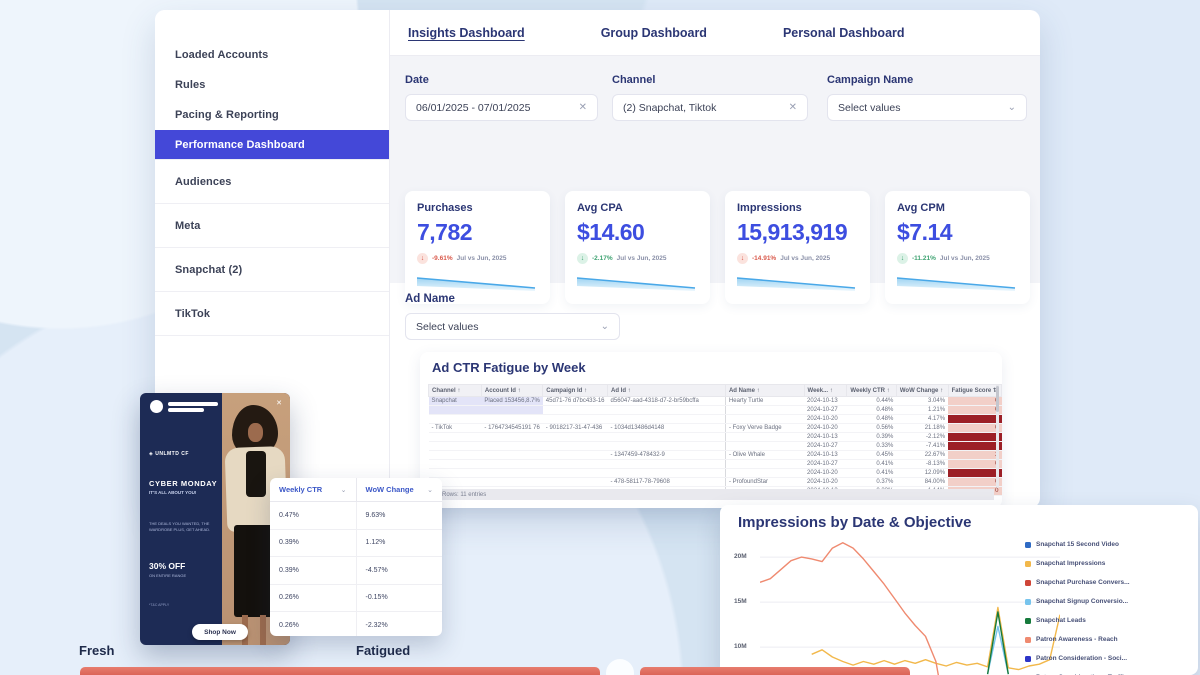  I want to click on cell-week: 2024-10-20, so click(825, 428).